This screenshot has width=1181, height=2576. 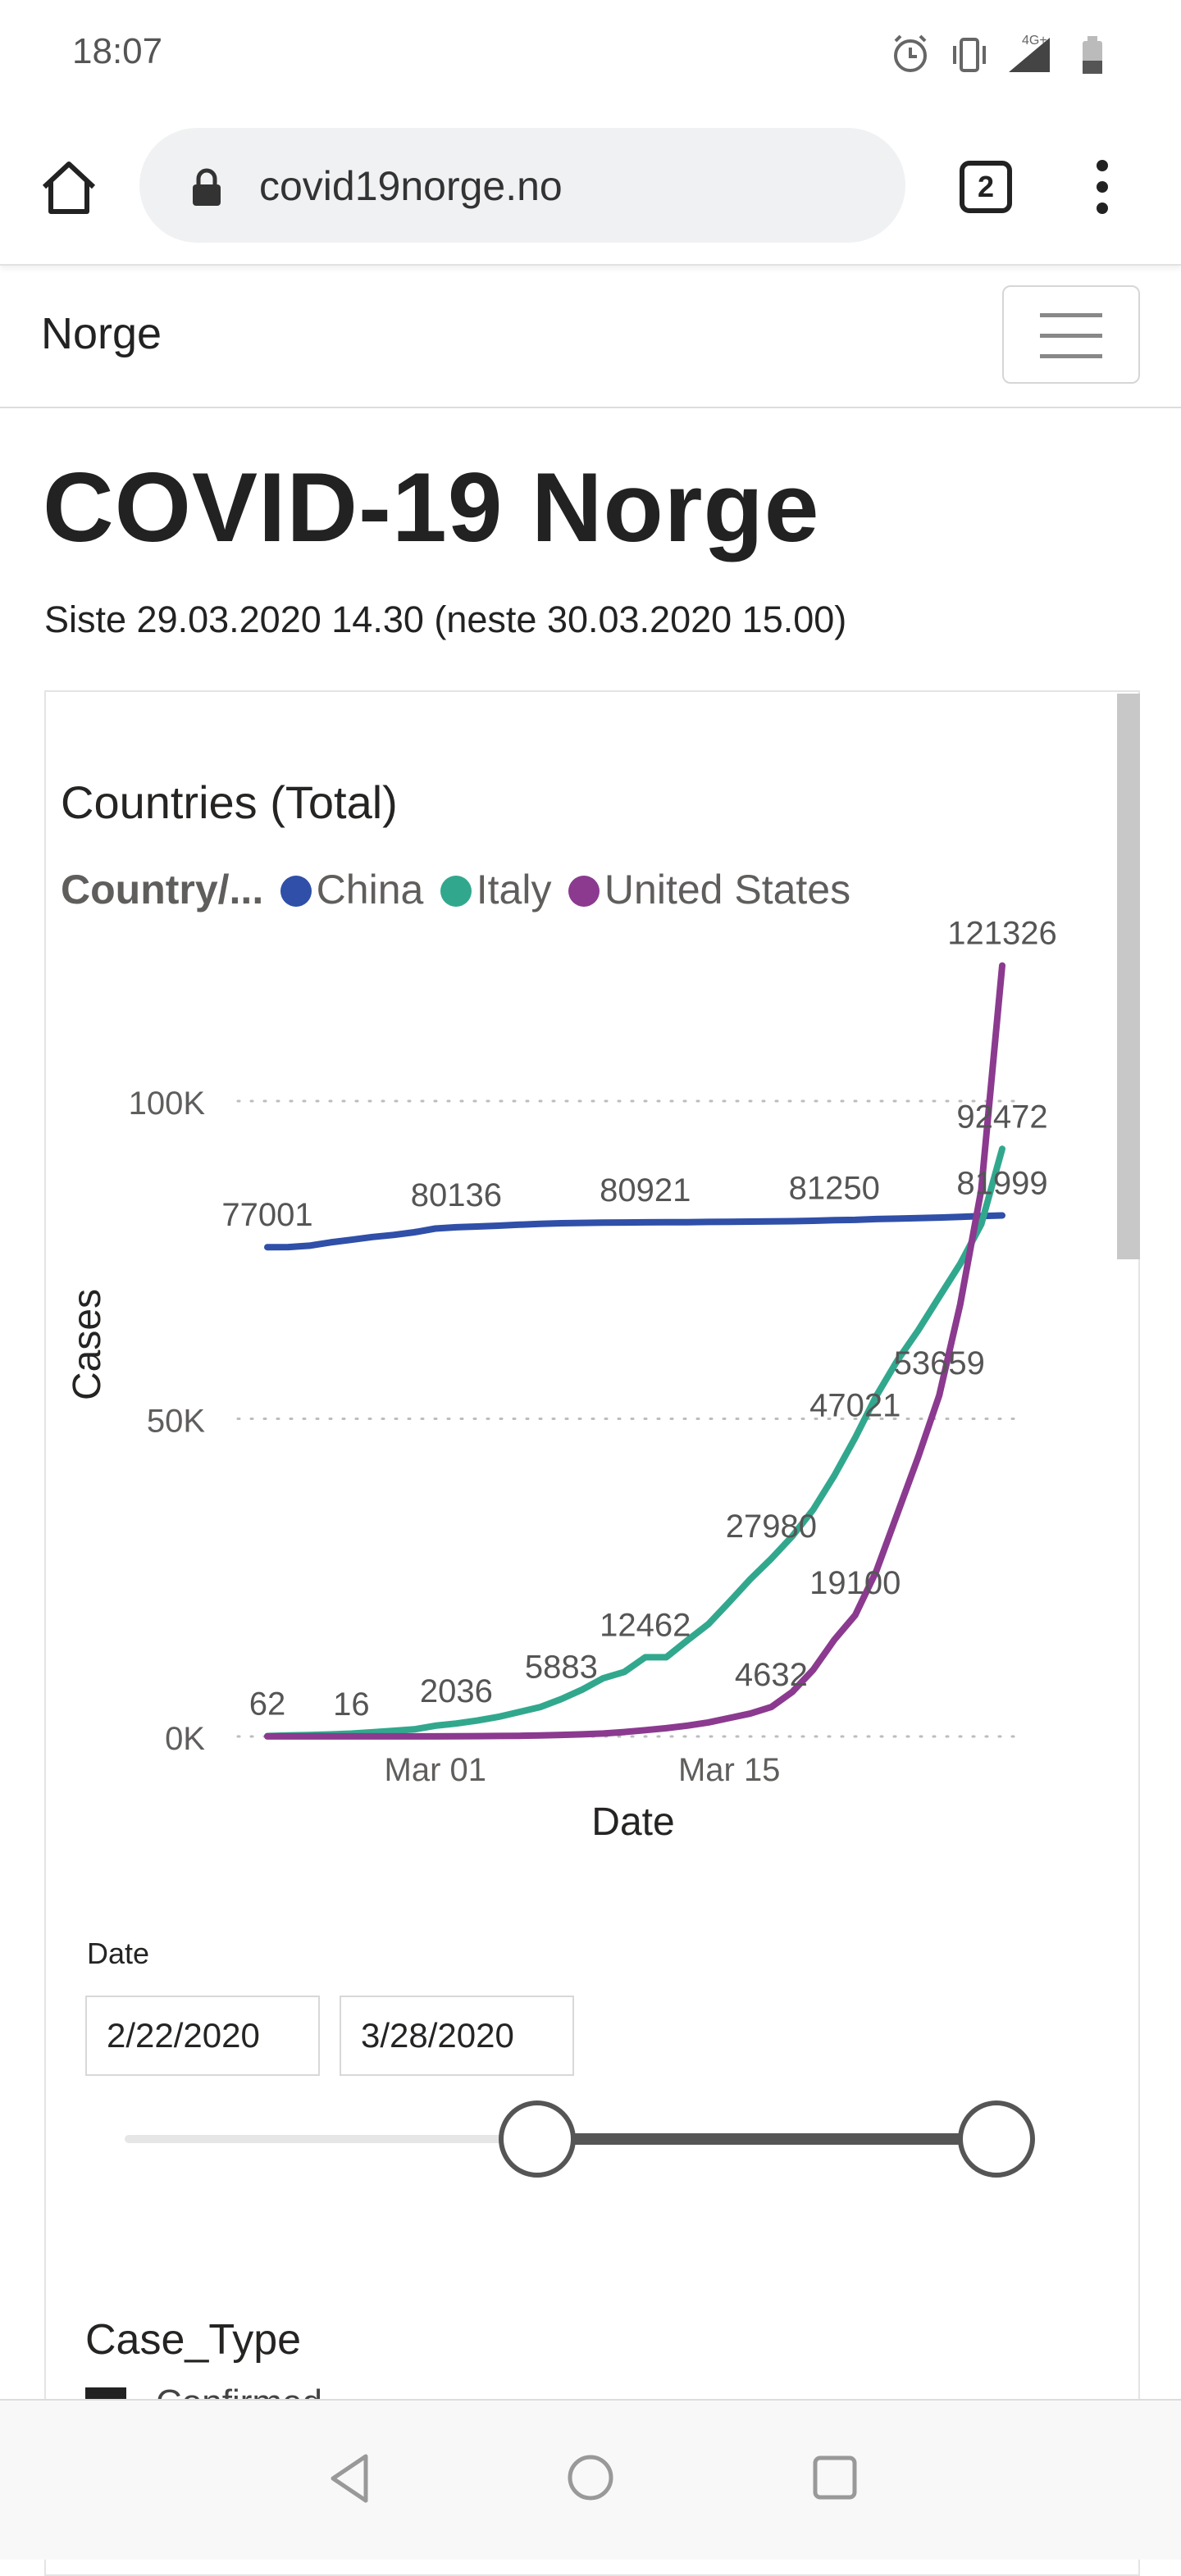 I want to click on chart-title: Countries (Total), so click(x=230, y=802).